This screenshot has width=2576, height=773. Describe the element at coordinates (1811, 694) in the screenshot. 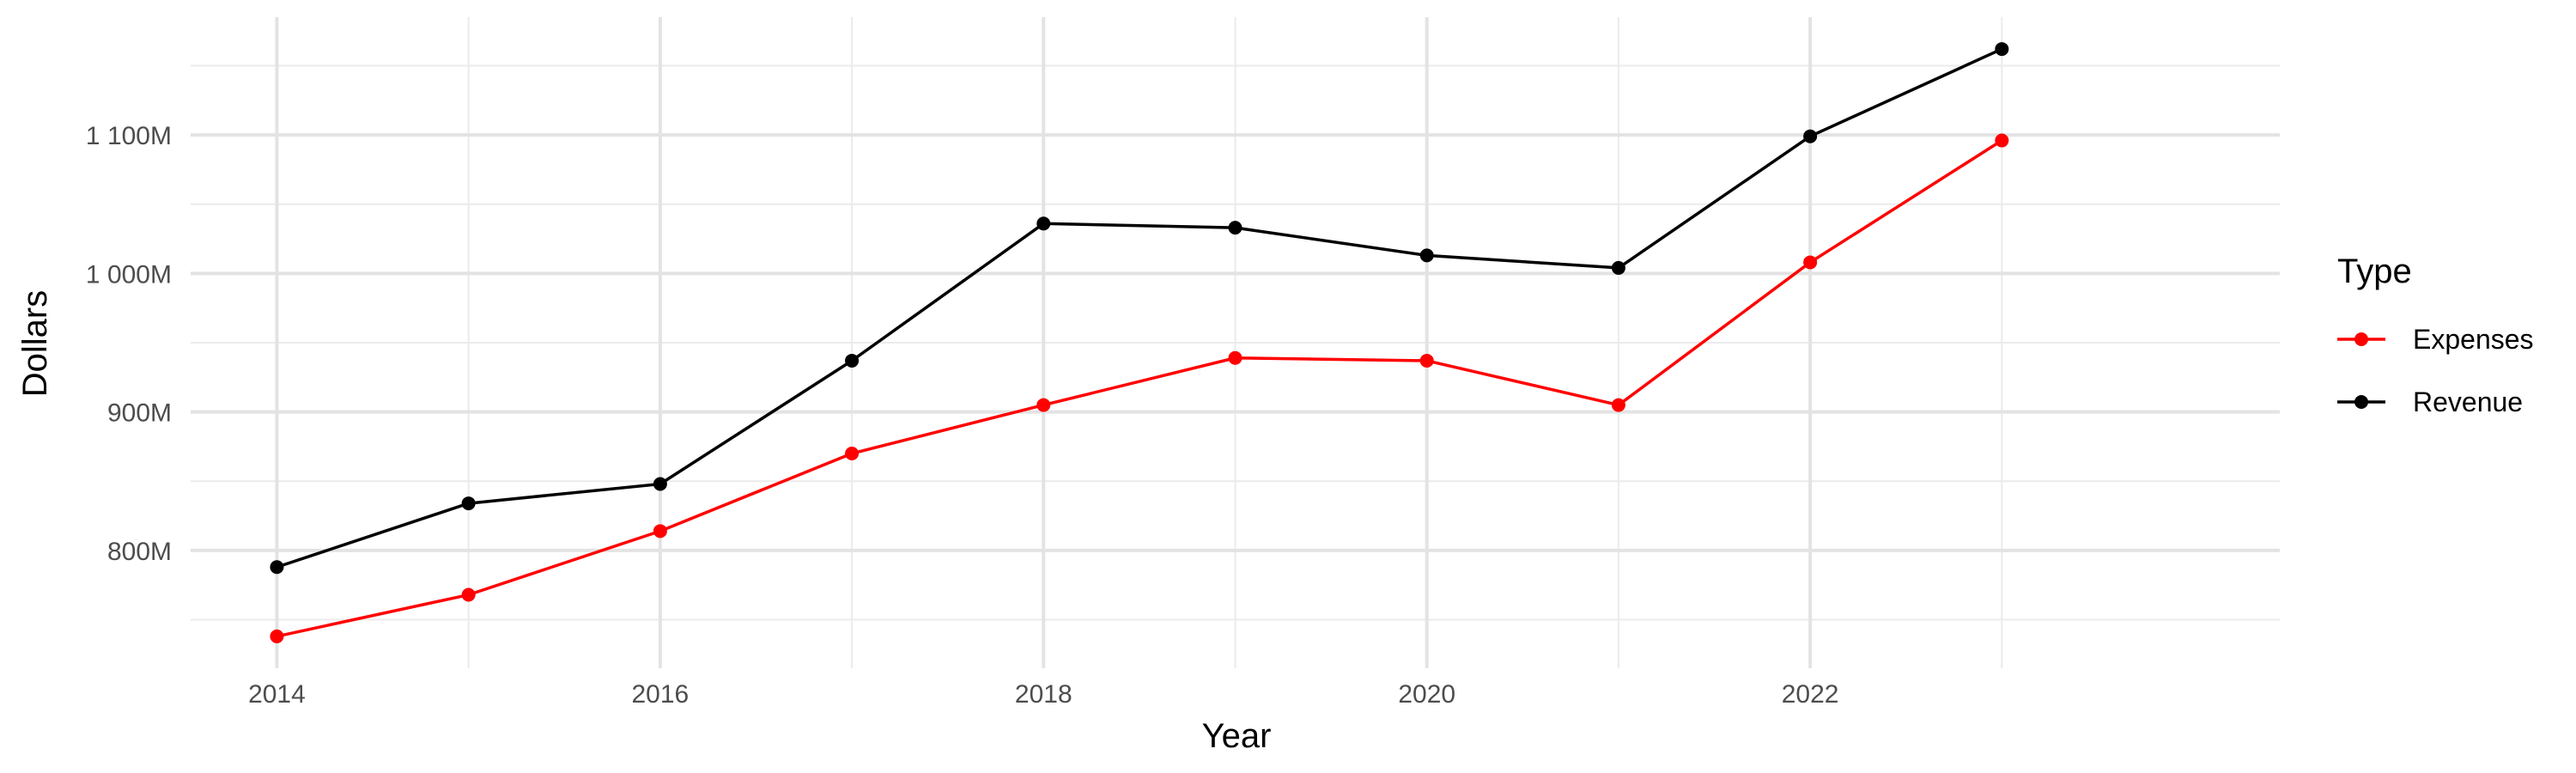

I see `x-tick-label: 2022` at that location.